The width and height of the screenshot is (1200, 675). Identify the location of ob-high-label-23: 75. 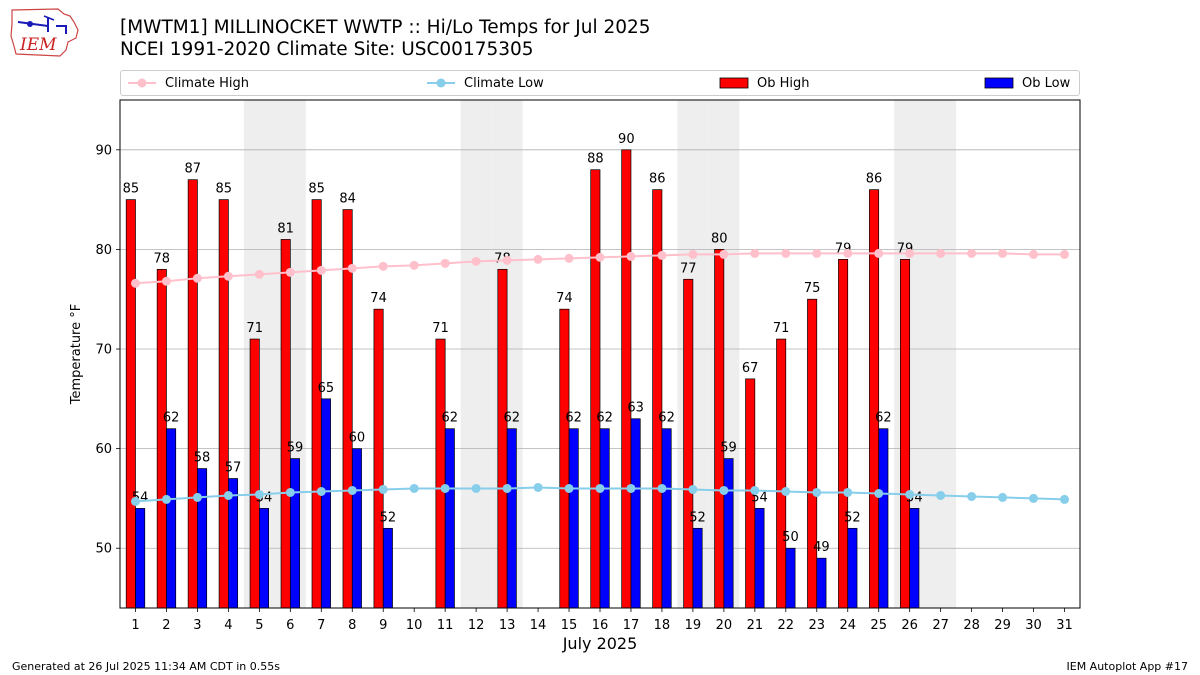
(812, 288).